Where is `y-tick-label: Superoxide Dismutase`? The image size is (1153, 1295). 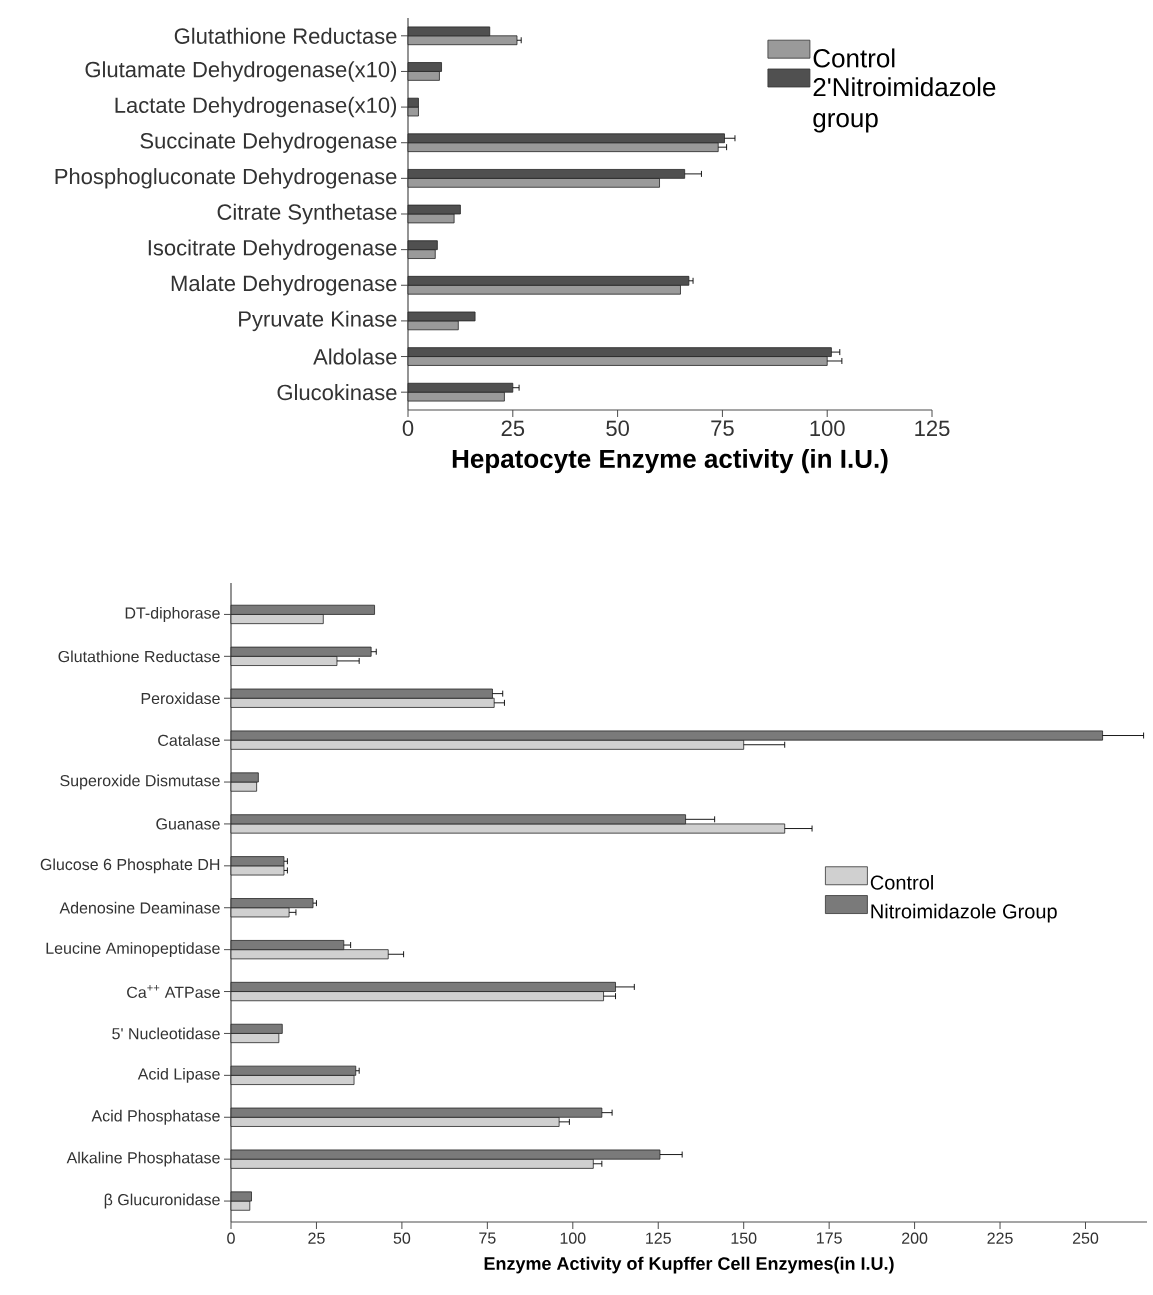
y-tick-label: Superoxide Dismutase is located at coordinates (140, 782).